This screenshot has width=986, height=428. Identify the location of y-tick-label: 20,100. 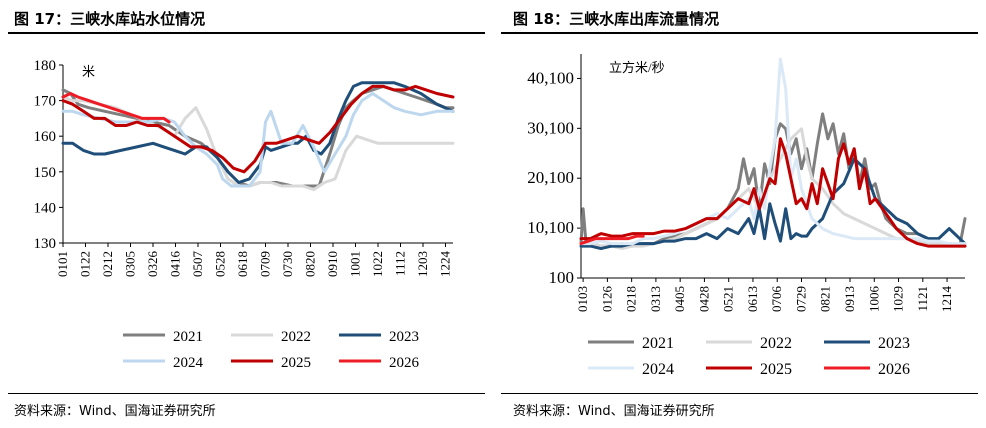
(550, 177).